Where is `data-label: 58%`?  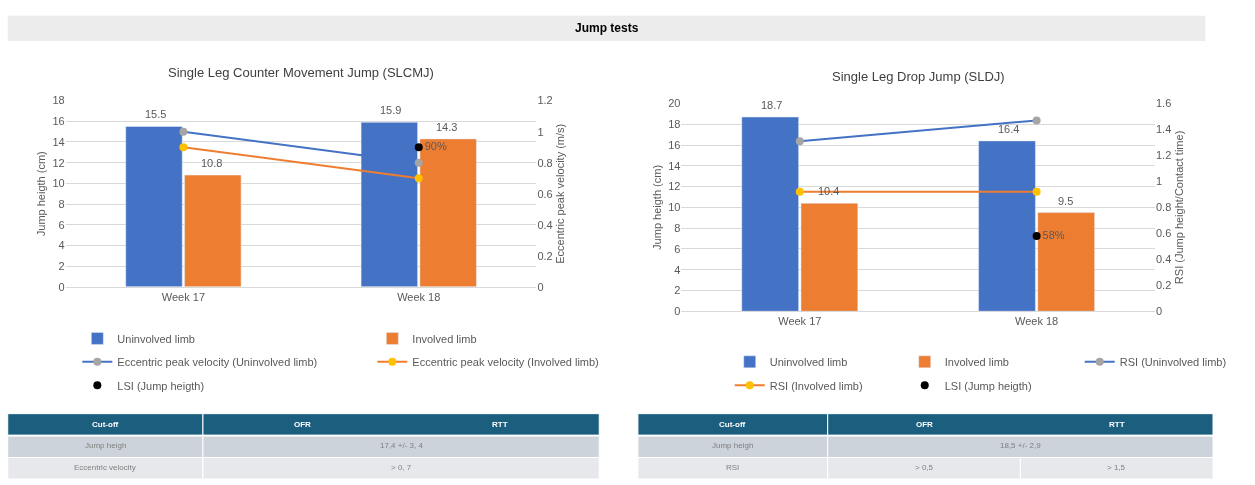
data-label: 58% is located at coordinates (1053, 234).